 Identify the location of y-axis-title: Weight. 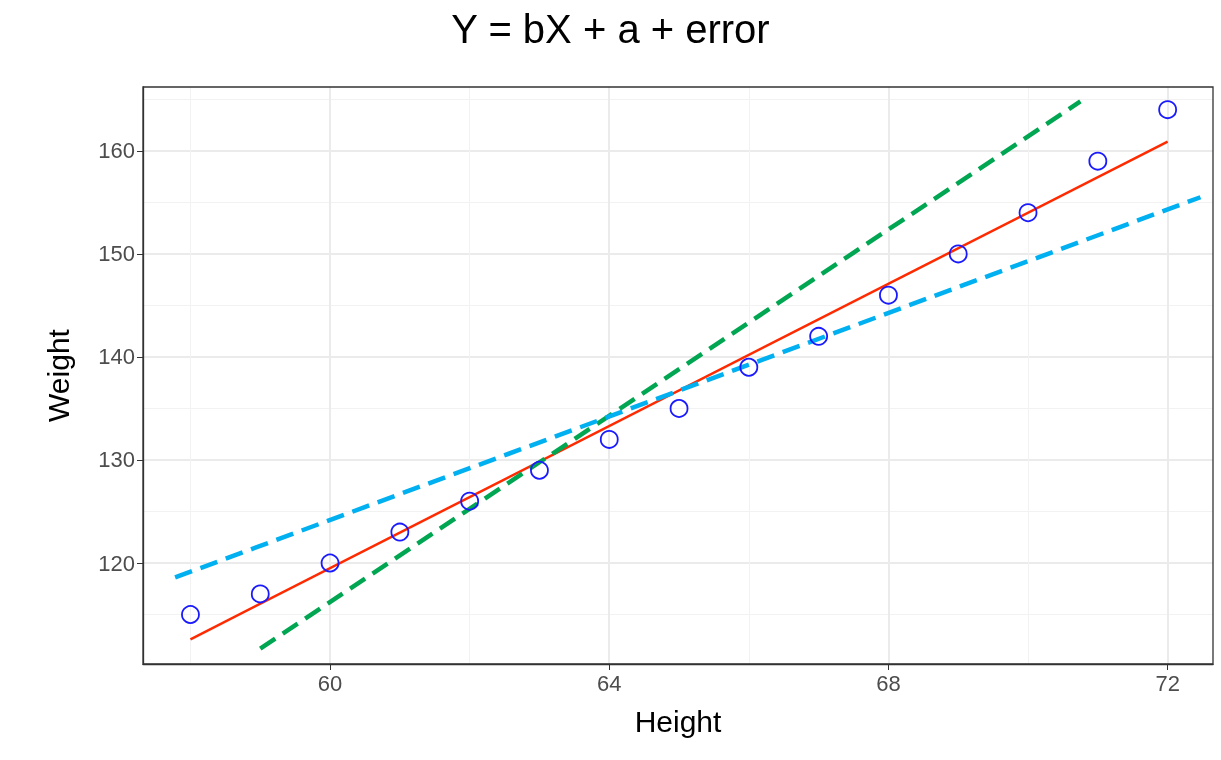
(58, 375).